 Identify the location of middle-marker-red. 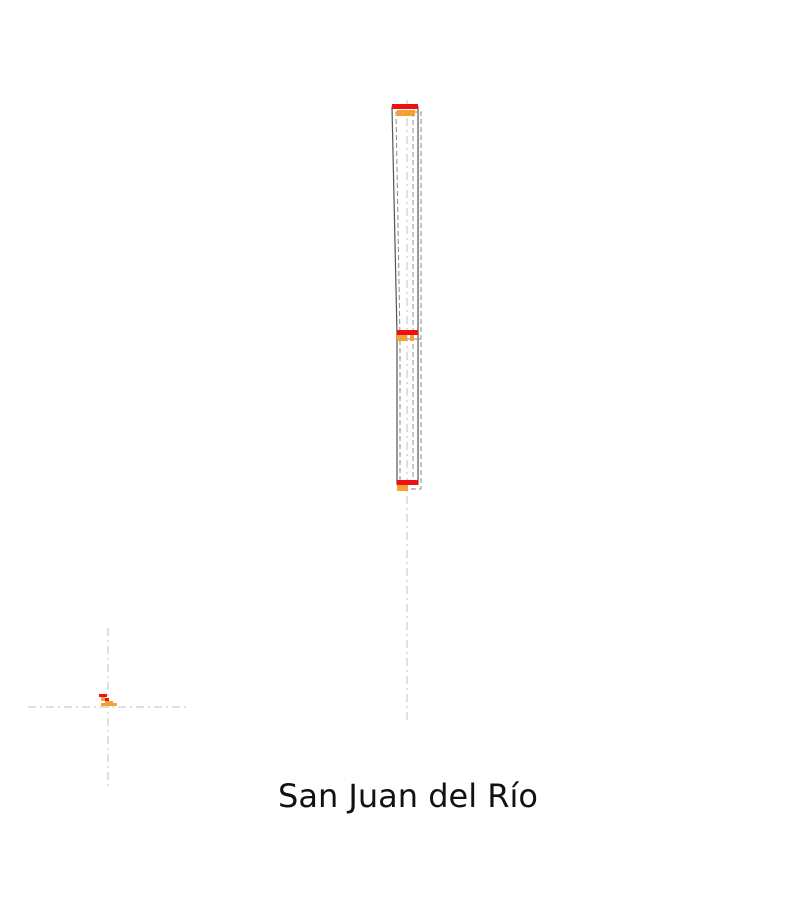
(407, 332).